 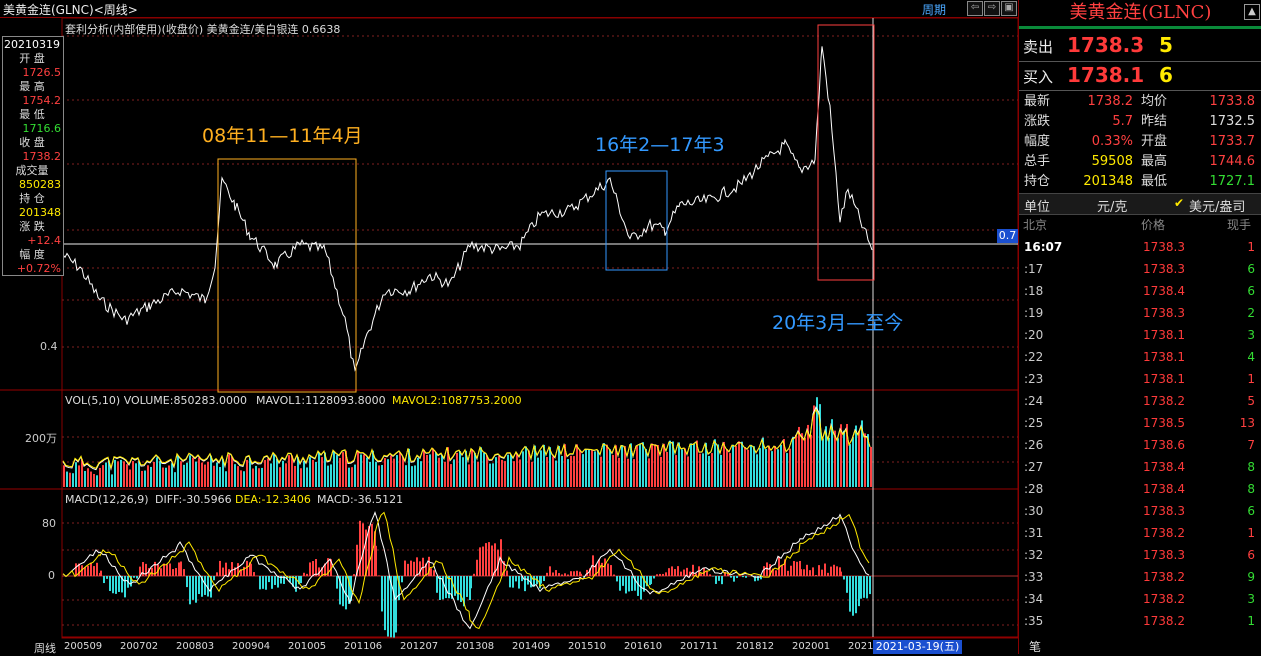 I want to click on unit-value: 元/克, so click(x=1112, y=205).